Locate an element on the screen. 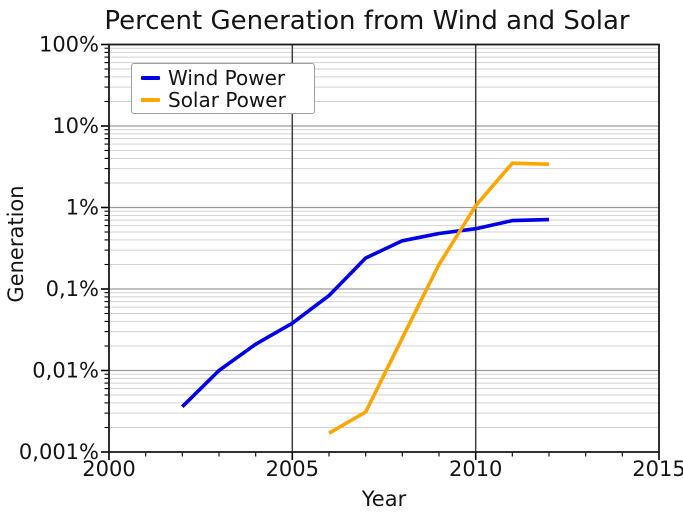 The width and height of the screenshot is (683, 512). legend-item-wind-power: Wind Power is located at coordinates (223, 78).